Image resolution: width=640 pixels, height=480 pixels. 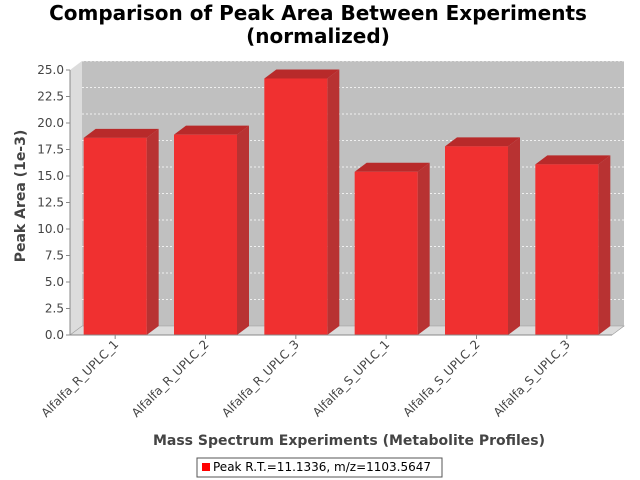 What do you see at coordinates (50, 70) in the screenshot?
I see `y-tick-label: 25.0` at bounding box center [50, 70].